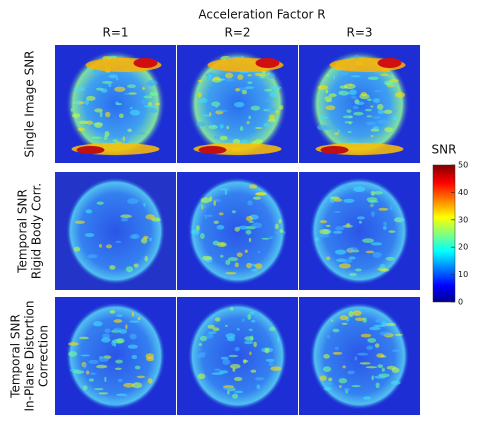 Image resolution: width=477 pixels, height=433 pixels. What do you see at coordinates (463, 219) in the screenshot?
I see `colorbar-tick-label: 30` at bounding box center [463, 219].